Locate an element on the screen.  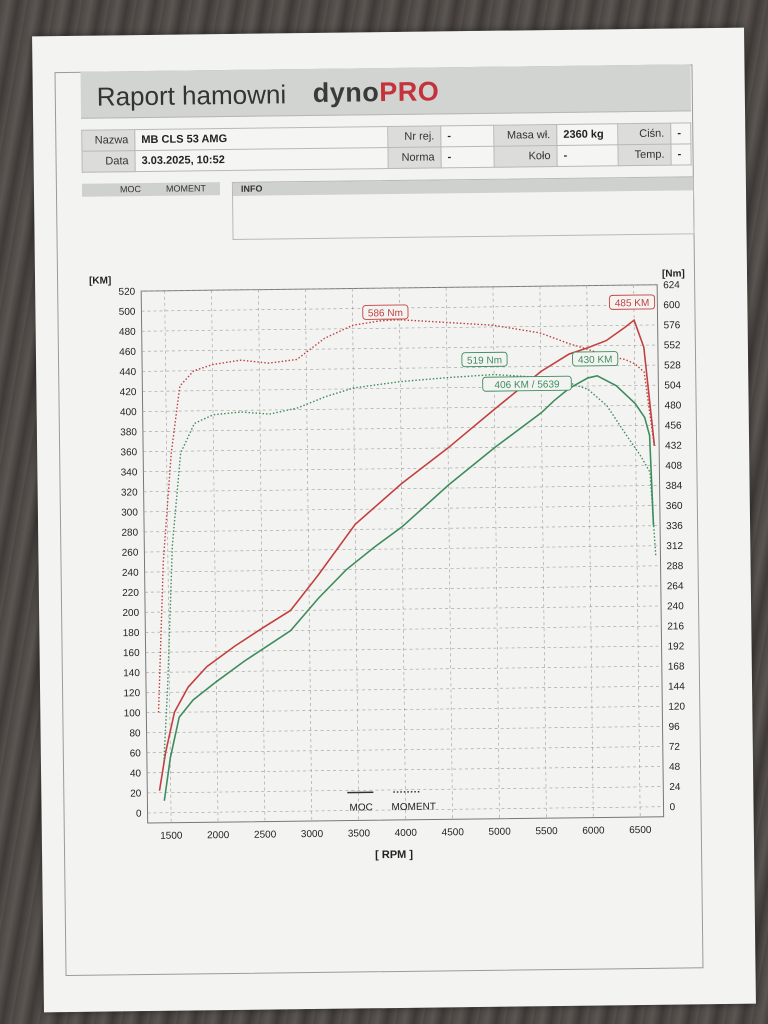
y2-tick-label: 216 is located at coordinates (675, 626).